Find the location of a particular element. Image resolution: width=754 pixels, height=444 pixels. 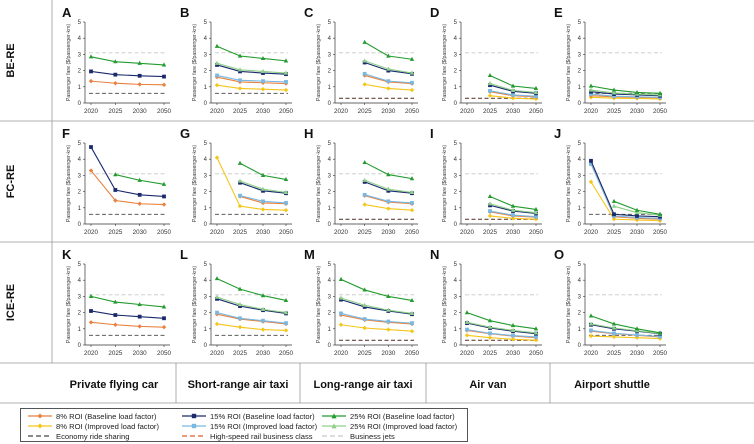

legend-item-roi8-base: 8% ROI (Baseline load factor) is located at coordinates (91, 416).